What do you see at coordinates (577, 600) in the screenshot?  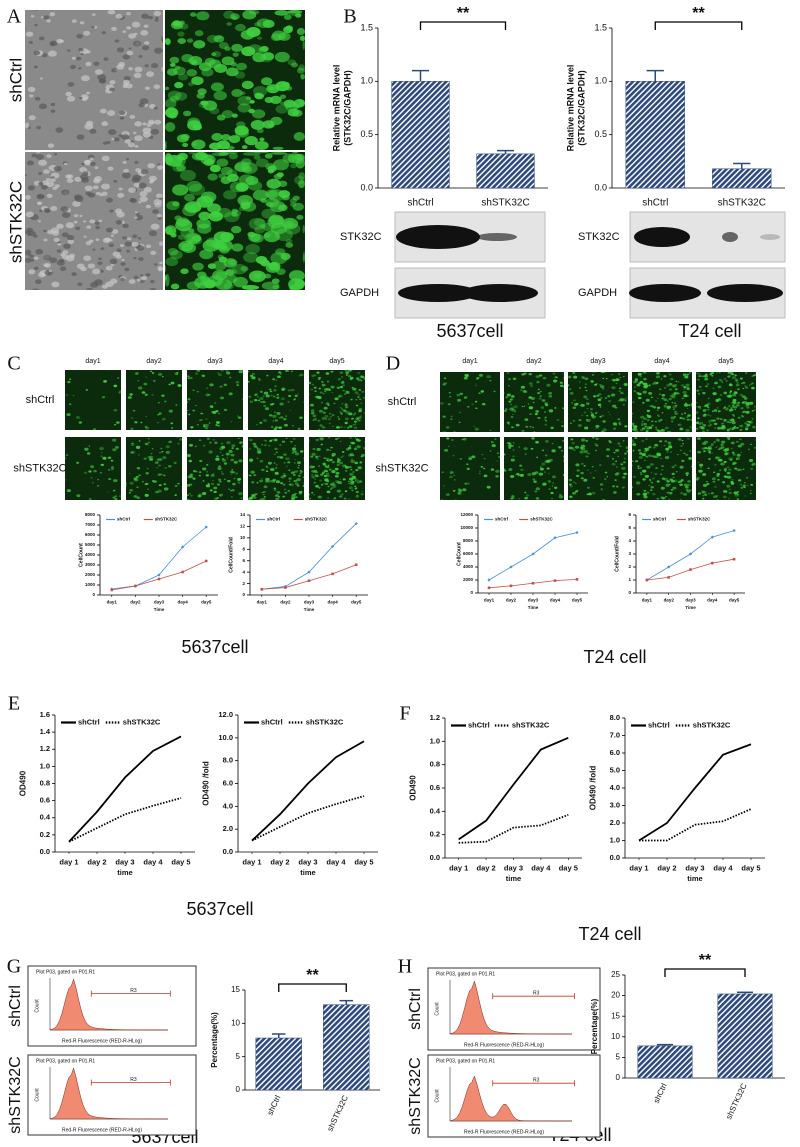 I see `x-tick-label: day5` at bounding box center [577, 600].